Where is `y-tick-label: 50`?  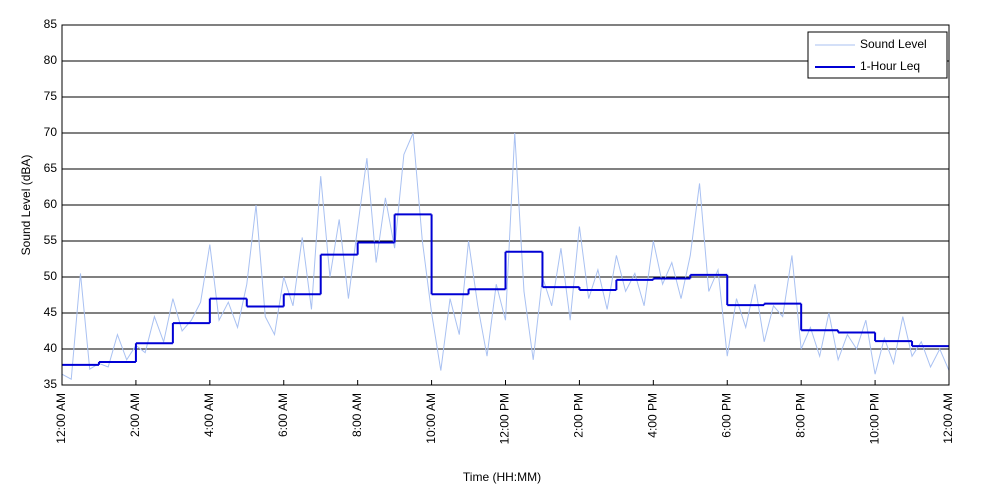 y-tick-label: 50 is located at coordinates (51, 276).